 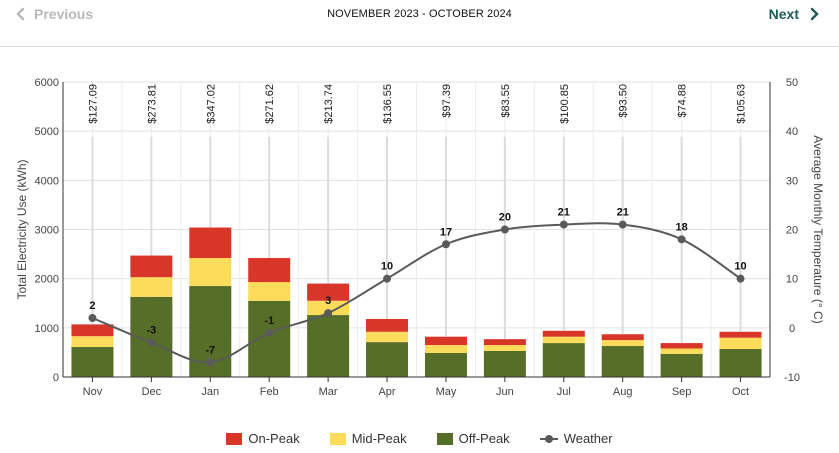 What do you see at coordinates (47, 280) in the screenshot?
I see `y-tick-label: 2000` at bounding box center [47, 280].